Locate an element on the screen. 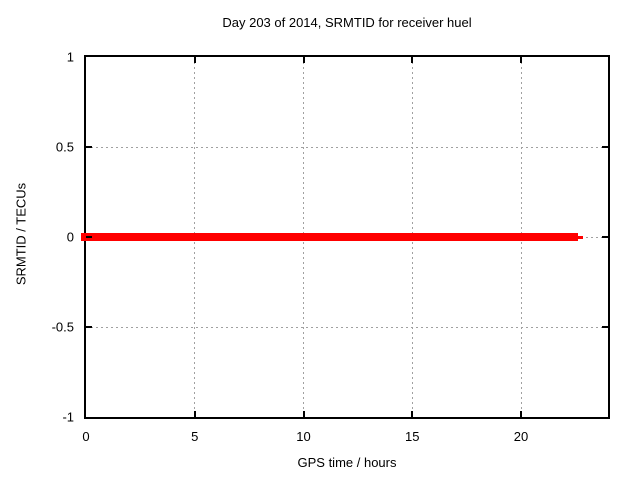 The height and width of the screenshot is (480, 640). y-tick-label: 0.5 is located at coordinates (64, 147).